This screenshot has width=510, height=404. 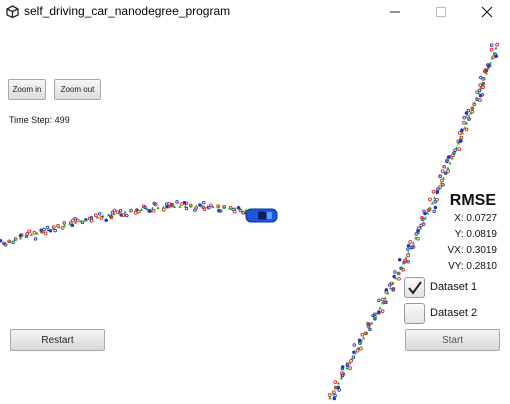 I want to click on minimize-button, so click(x=395, y=12).